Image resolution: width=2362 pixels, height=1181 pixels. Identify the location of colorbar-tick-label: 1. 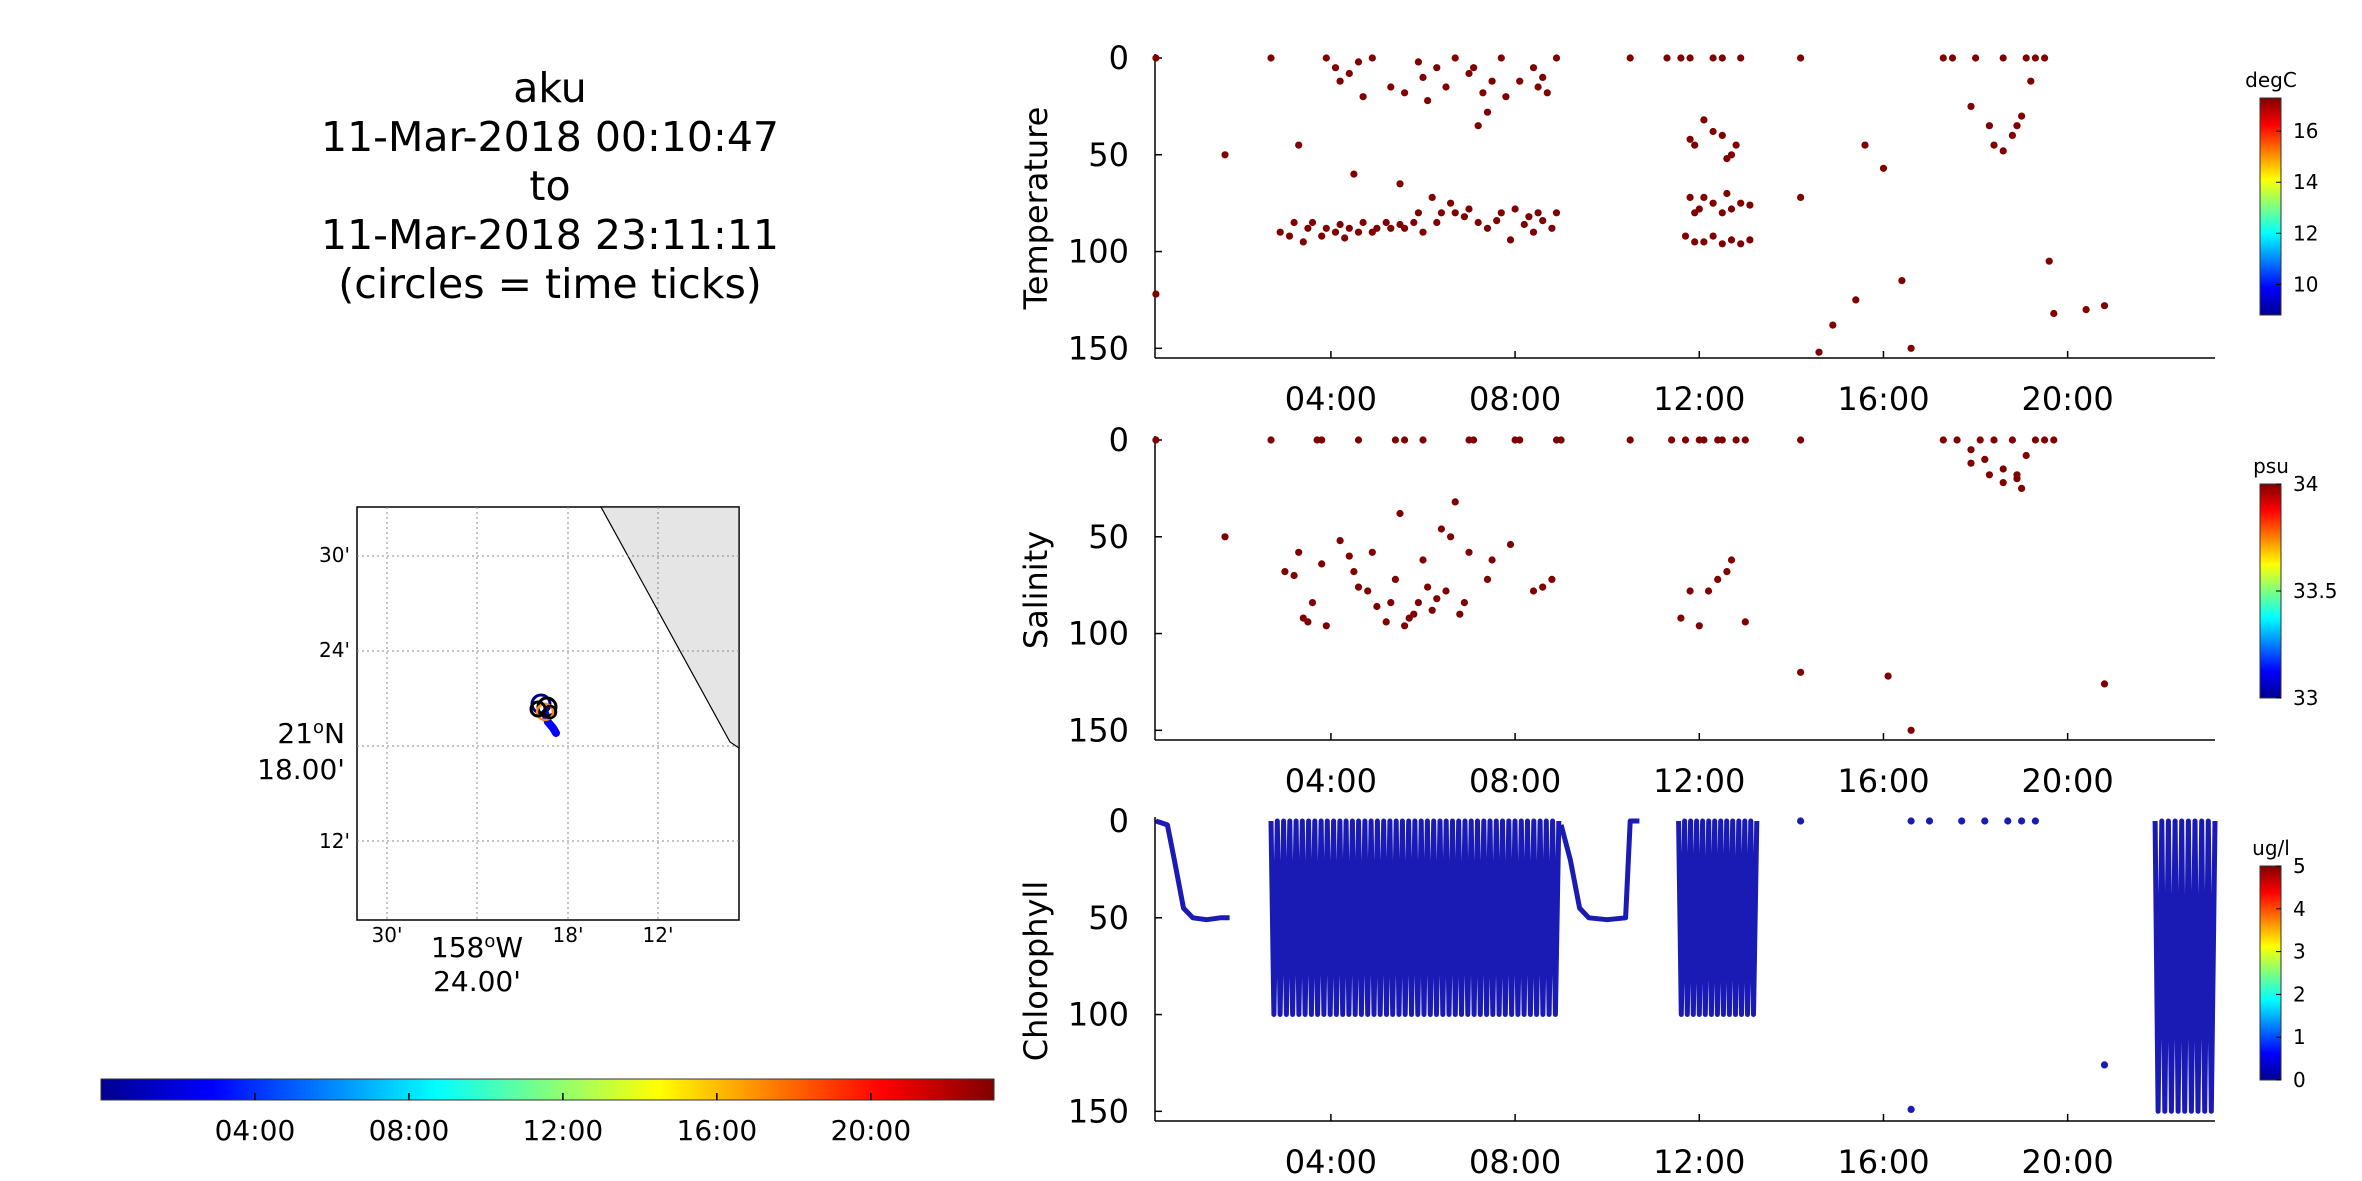
(2299, 1037).